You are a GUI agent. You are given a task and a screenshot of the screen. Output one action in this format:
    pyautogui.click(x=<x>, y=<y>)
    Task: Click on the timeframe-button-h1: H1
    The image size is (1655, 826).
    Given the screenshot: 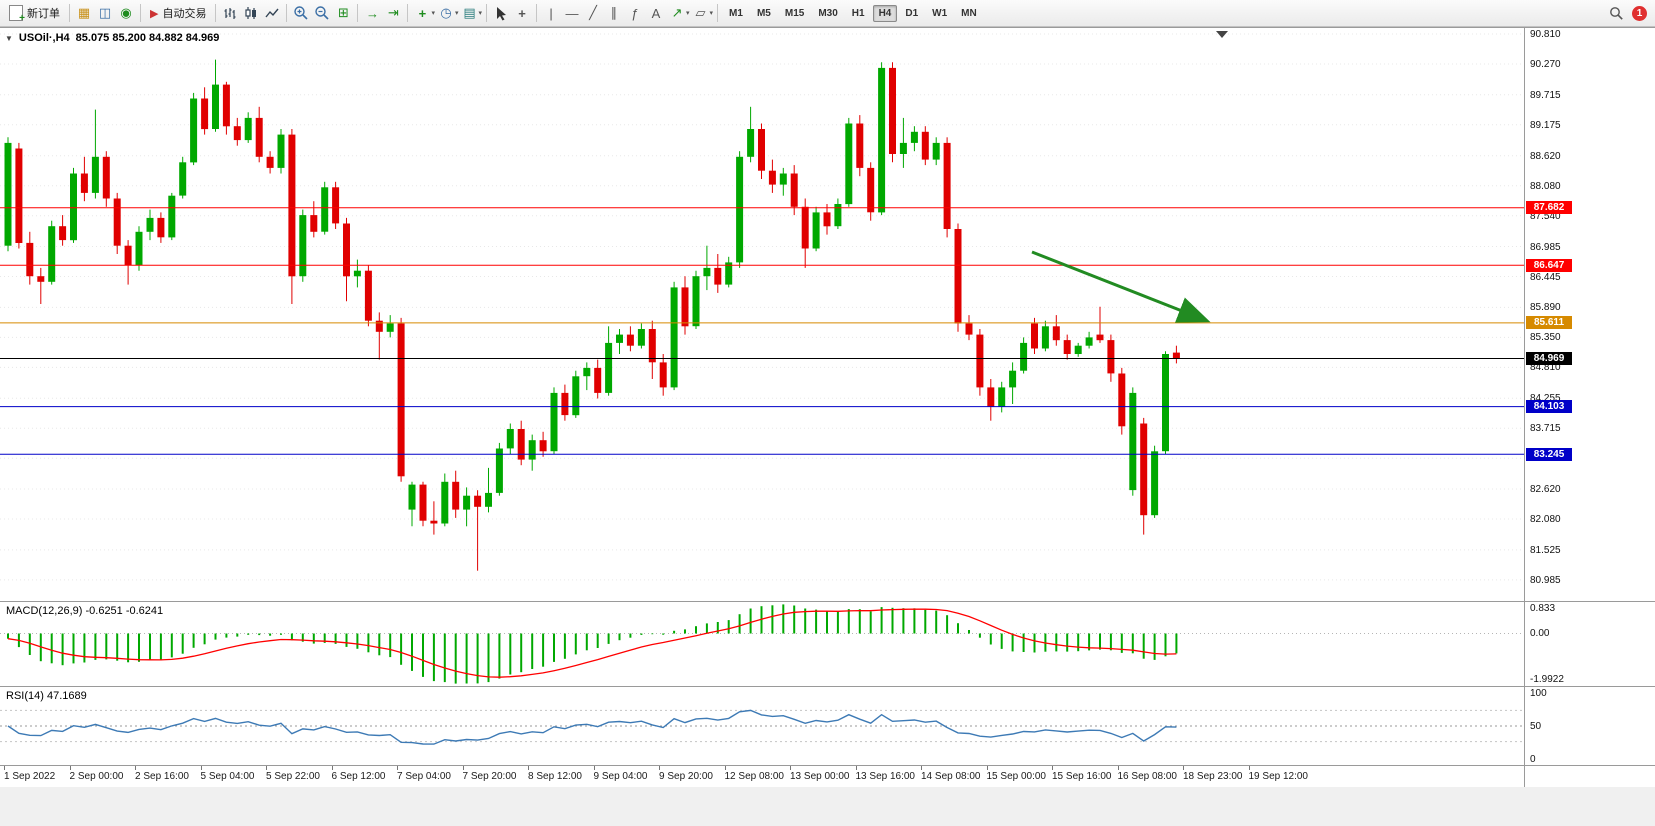 What is the action you would take?
    pyautogui.click(x=858, y=13)
    